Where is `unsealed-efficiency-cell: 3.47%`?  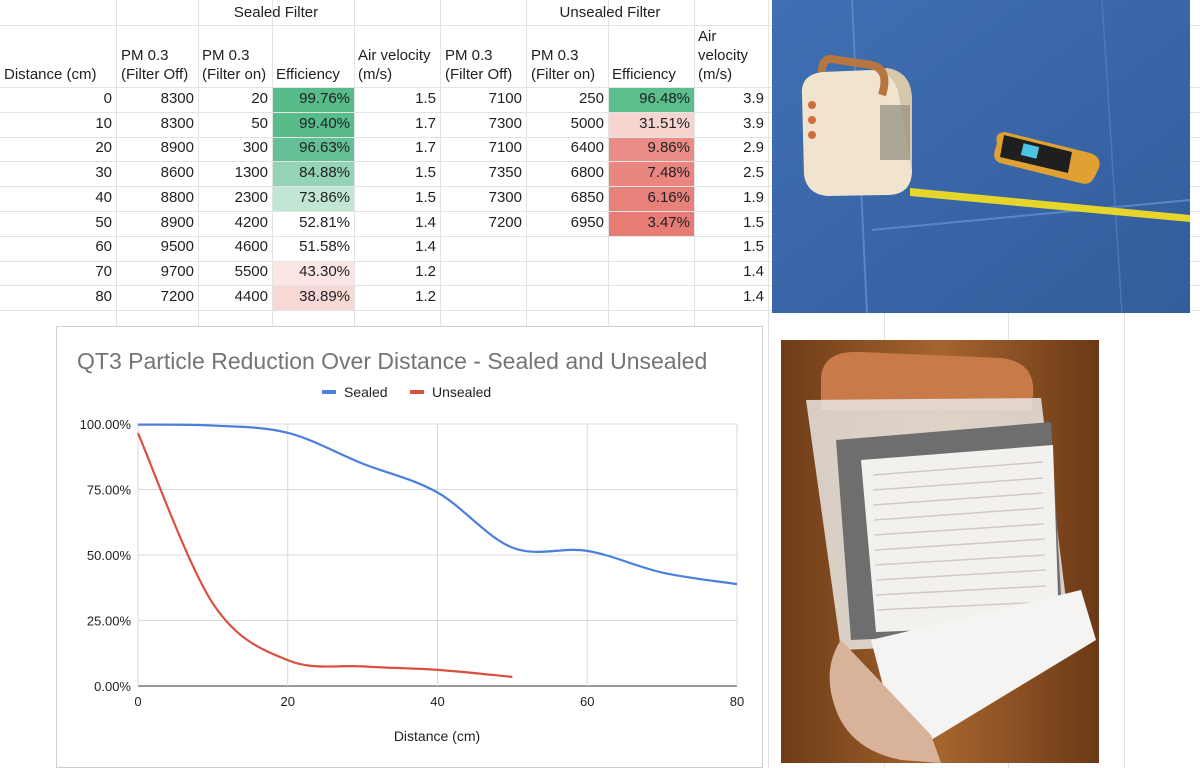
unsealed-efficiency-cell: 3.47% is located at coordinates (668, 222).